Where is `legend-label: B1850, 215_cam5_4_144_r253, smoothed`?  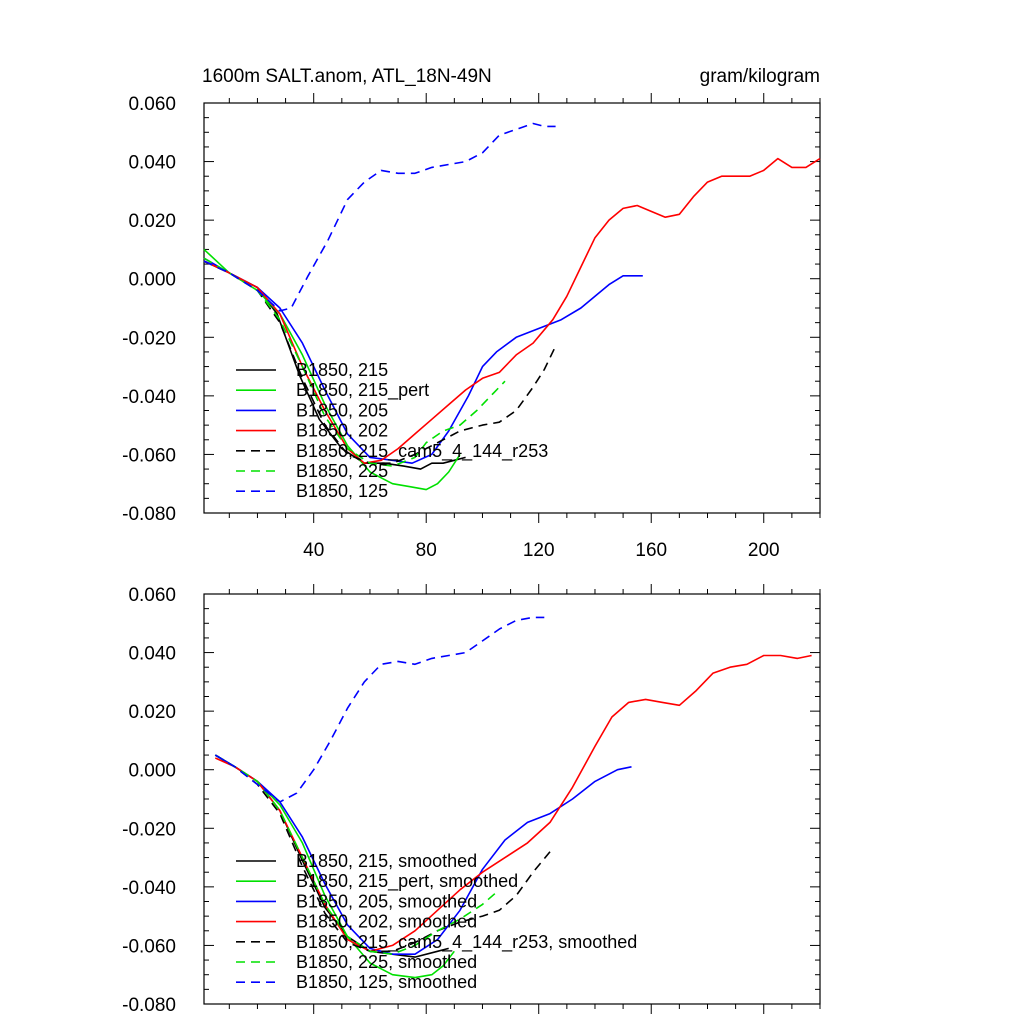 legend-label: B1850, 215_cam5_4_144_r253, smoothed is located at coordinates (466, 942).